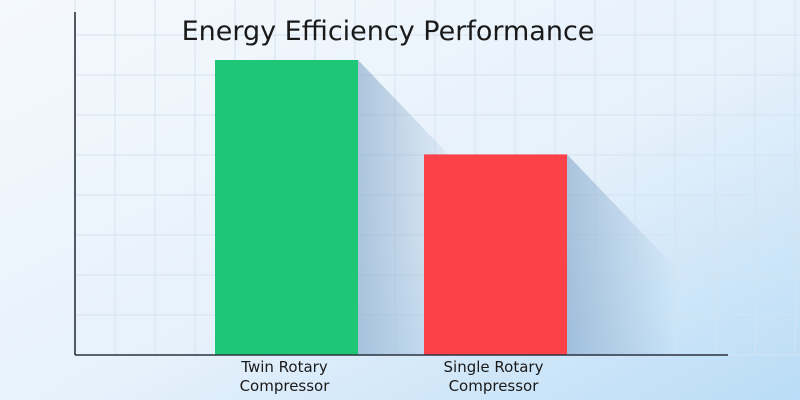 Image resolution: width=800 pixels, height=400 pixels. What do you see at coordinates (494, 376) in the screenshot?
I see `x-tick-label: Single Rotary Compressor` at bounding box center [494, 376].